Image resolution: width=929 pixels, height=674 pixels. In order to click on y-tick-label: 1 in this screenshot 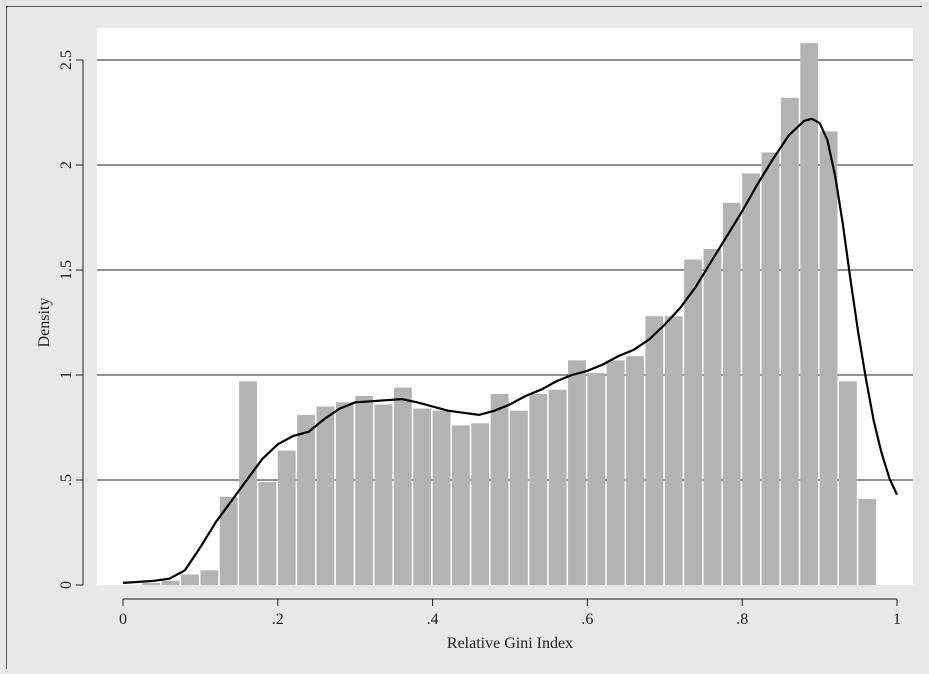, I will do `click(66, 375)`.